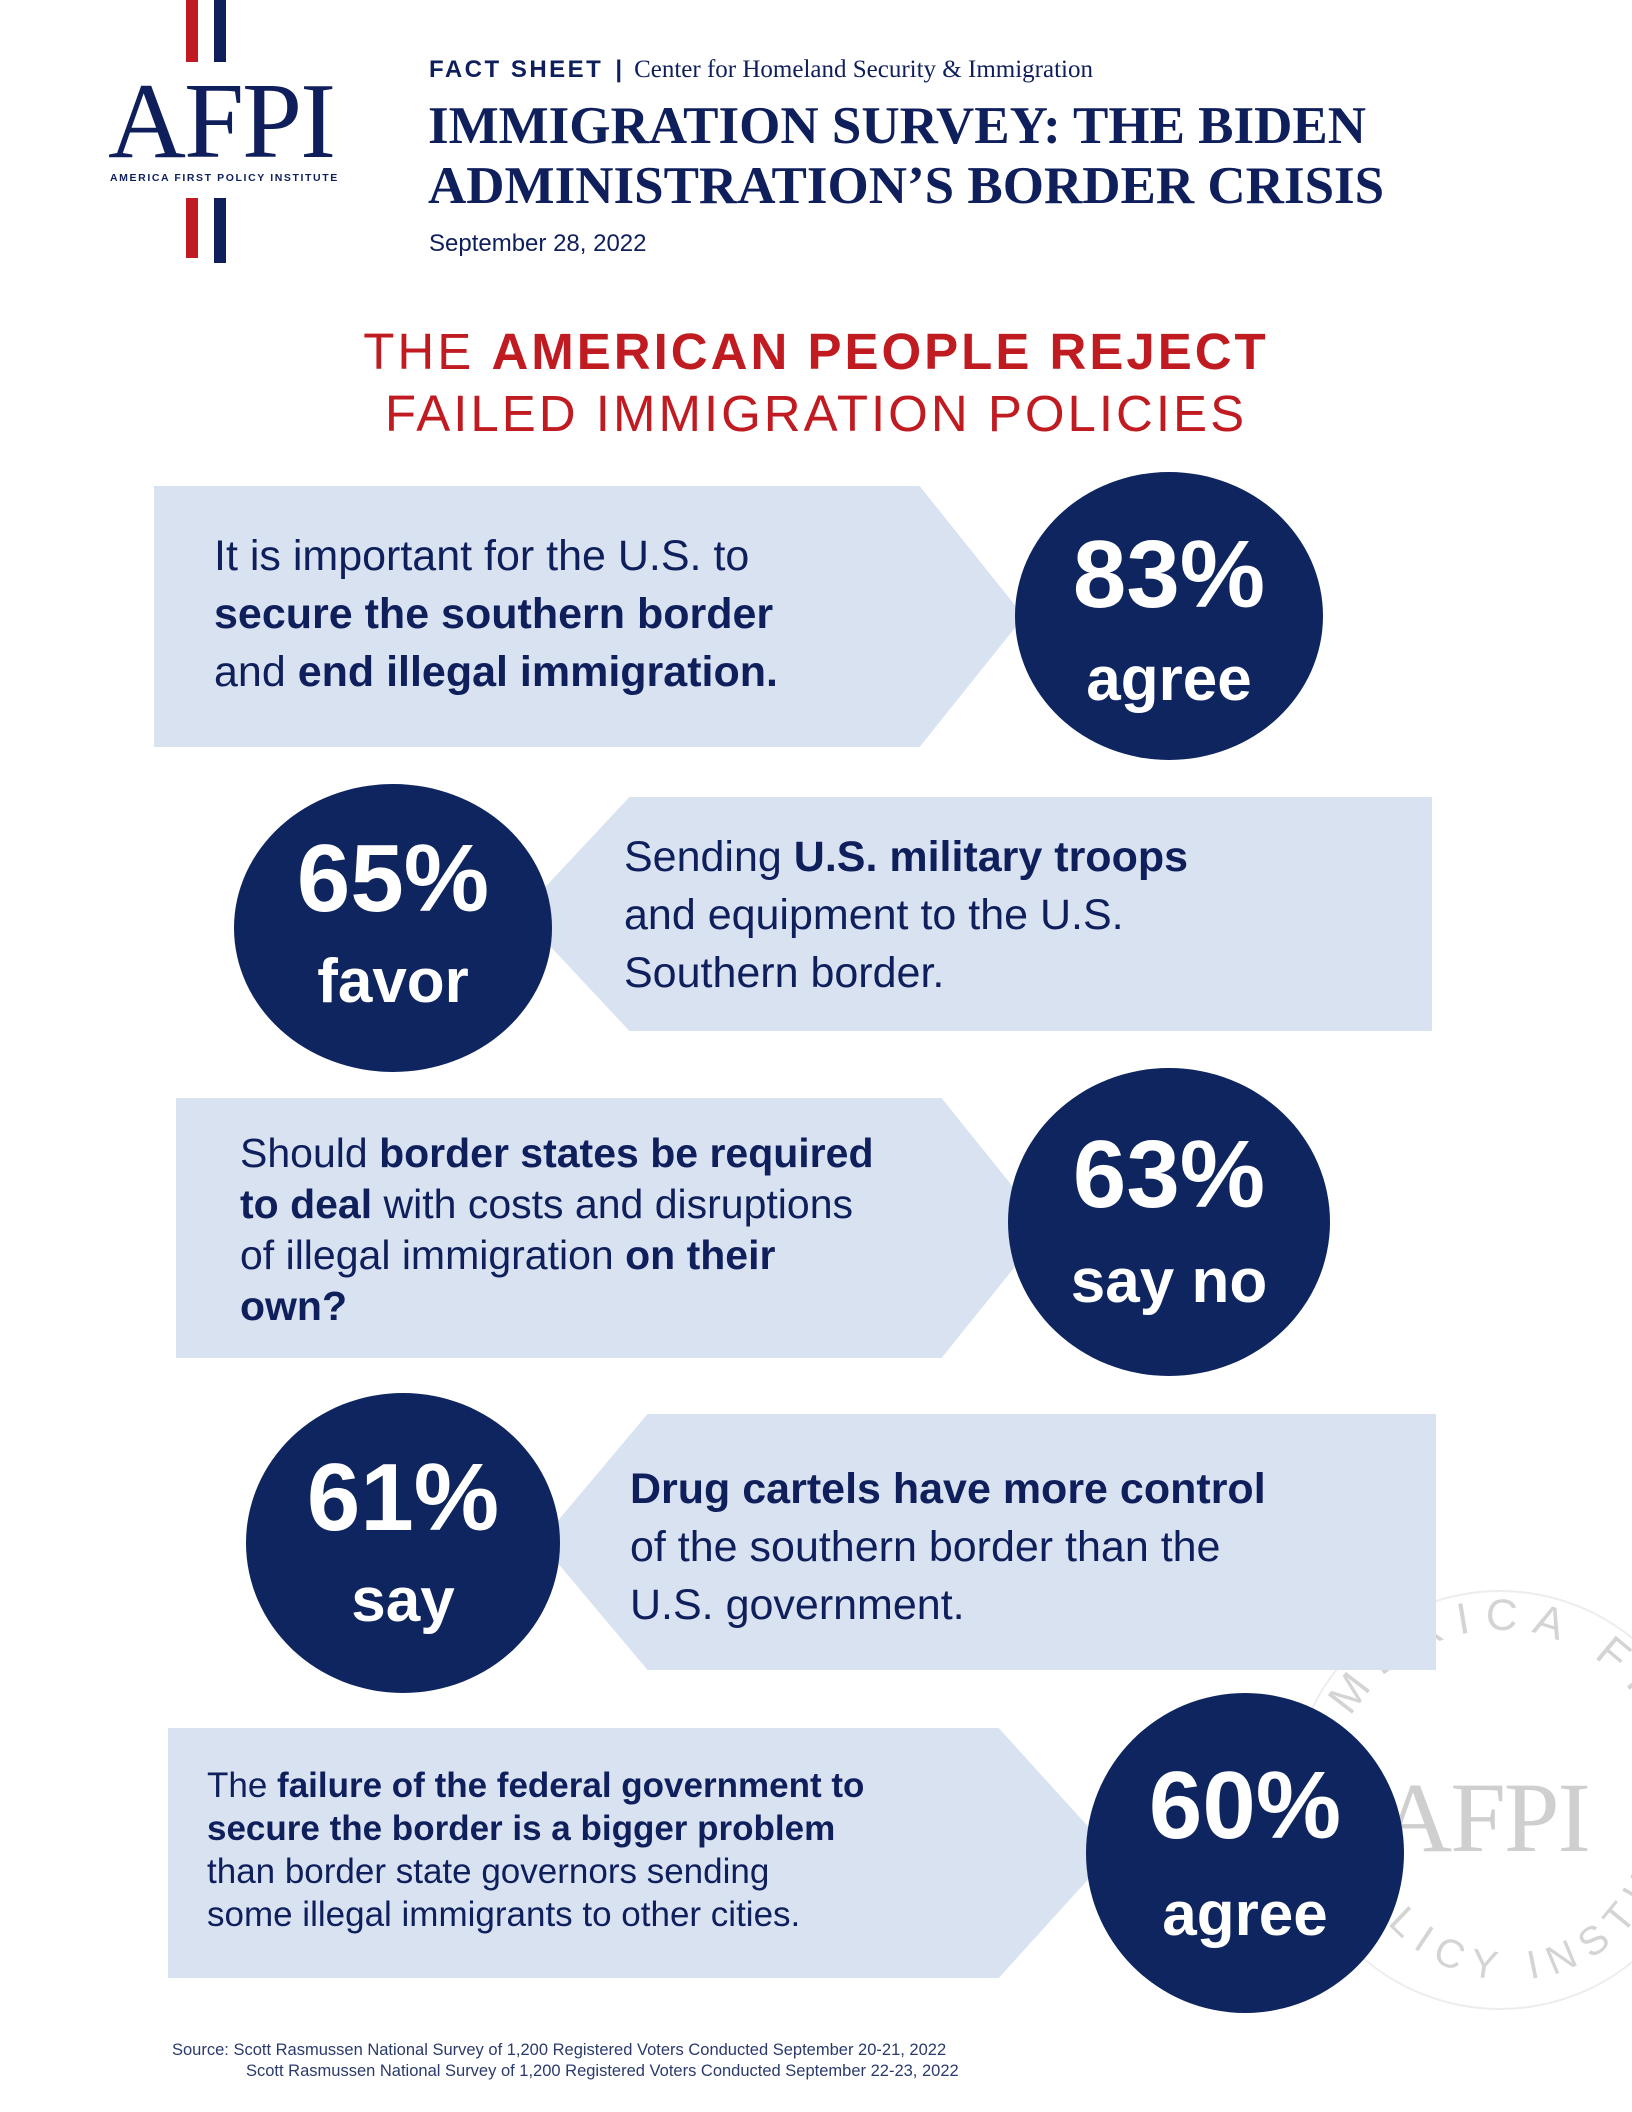 The width and height of the screenshot is (1632, 2112). Describe the element at coordinates (1245, 1914) in the screenshot. I see `stat-5-label: agree` at that location.